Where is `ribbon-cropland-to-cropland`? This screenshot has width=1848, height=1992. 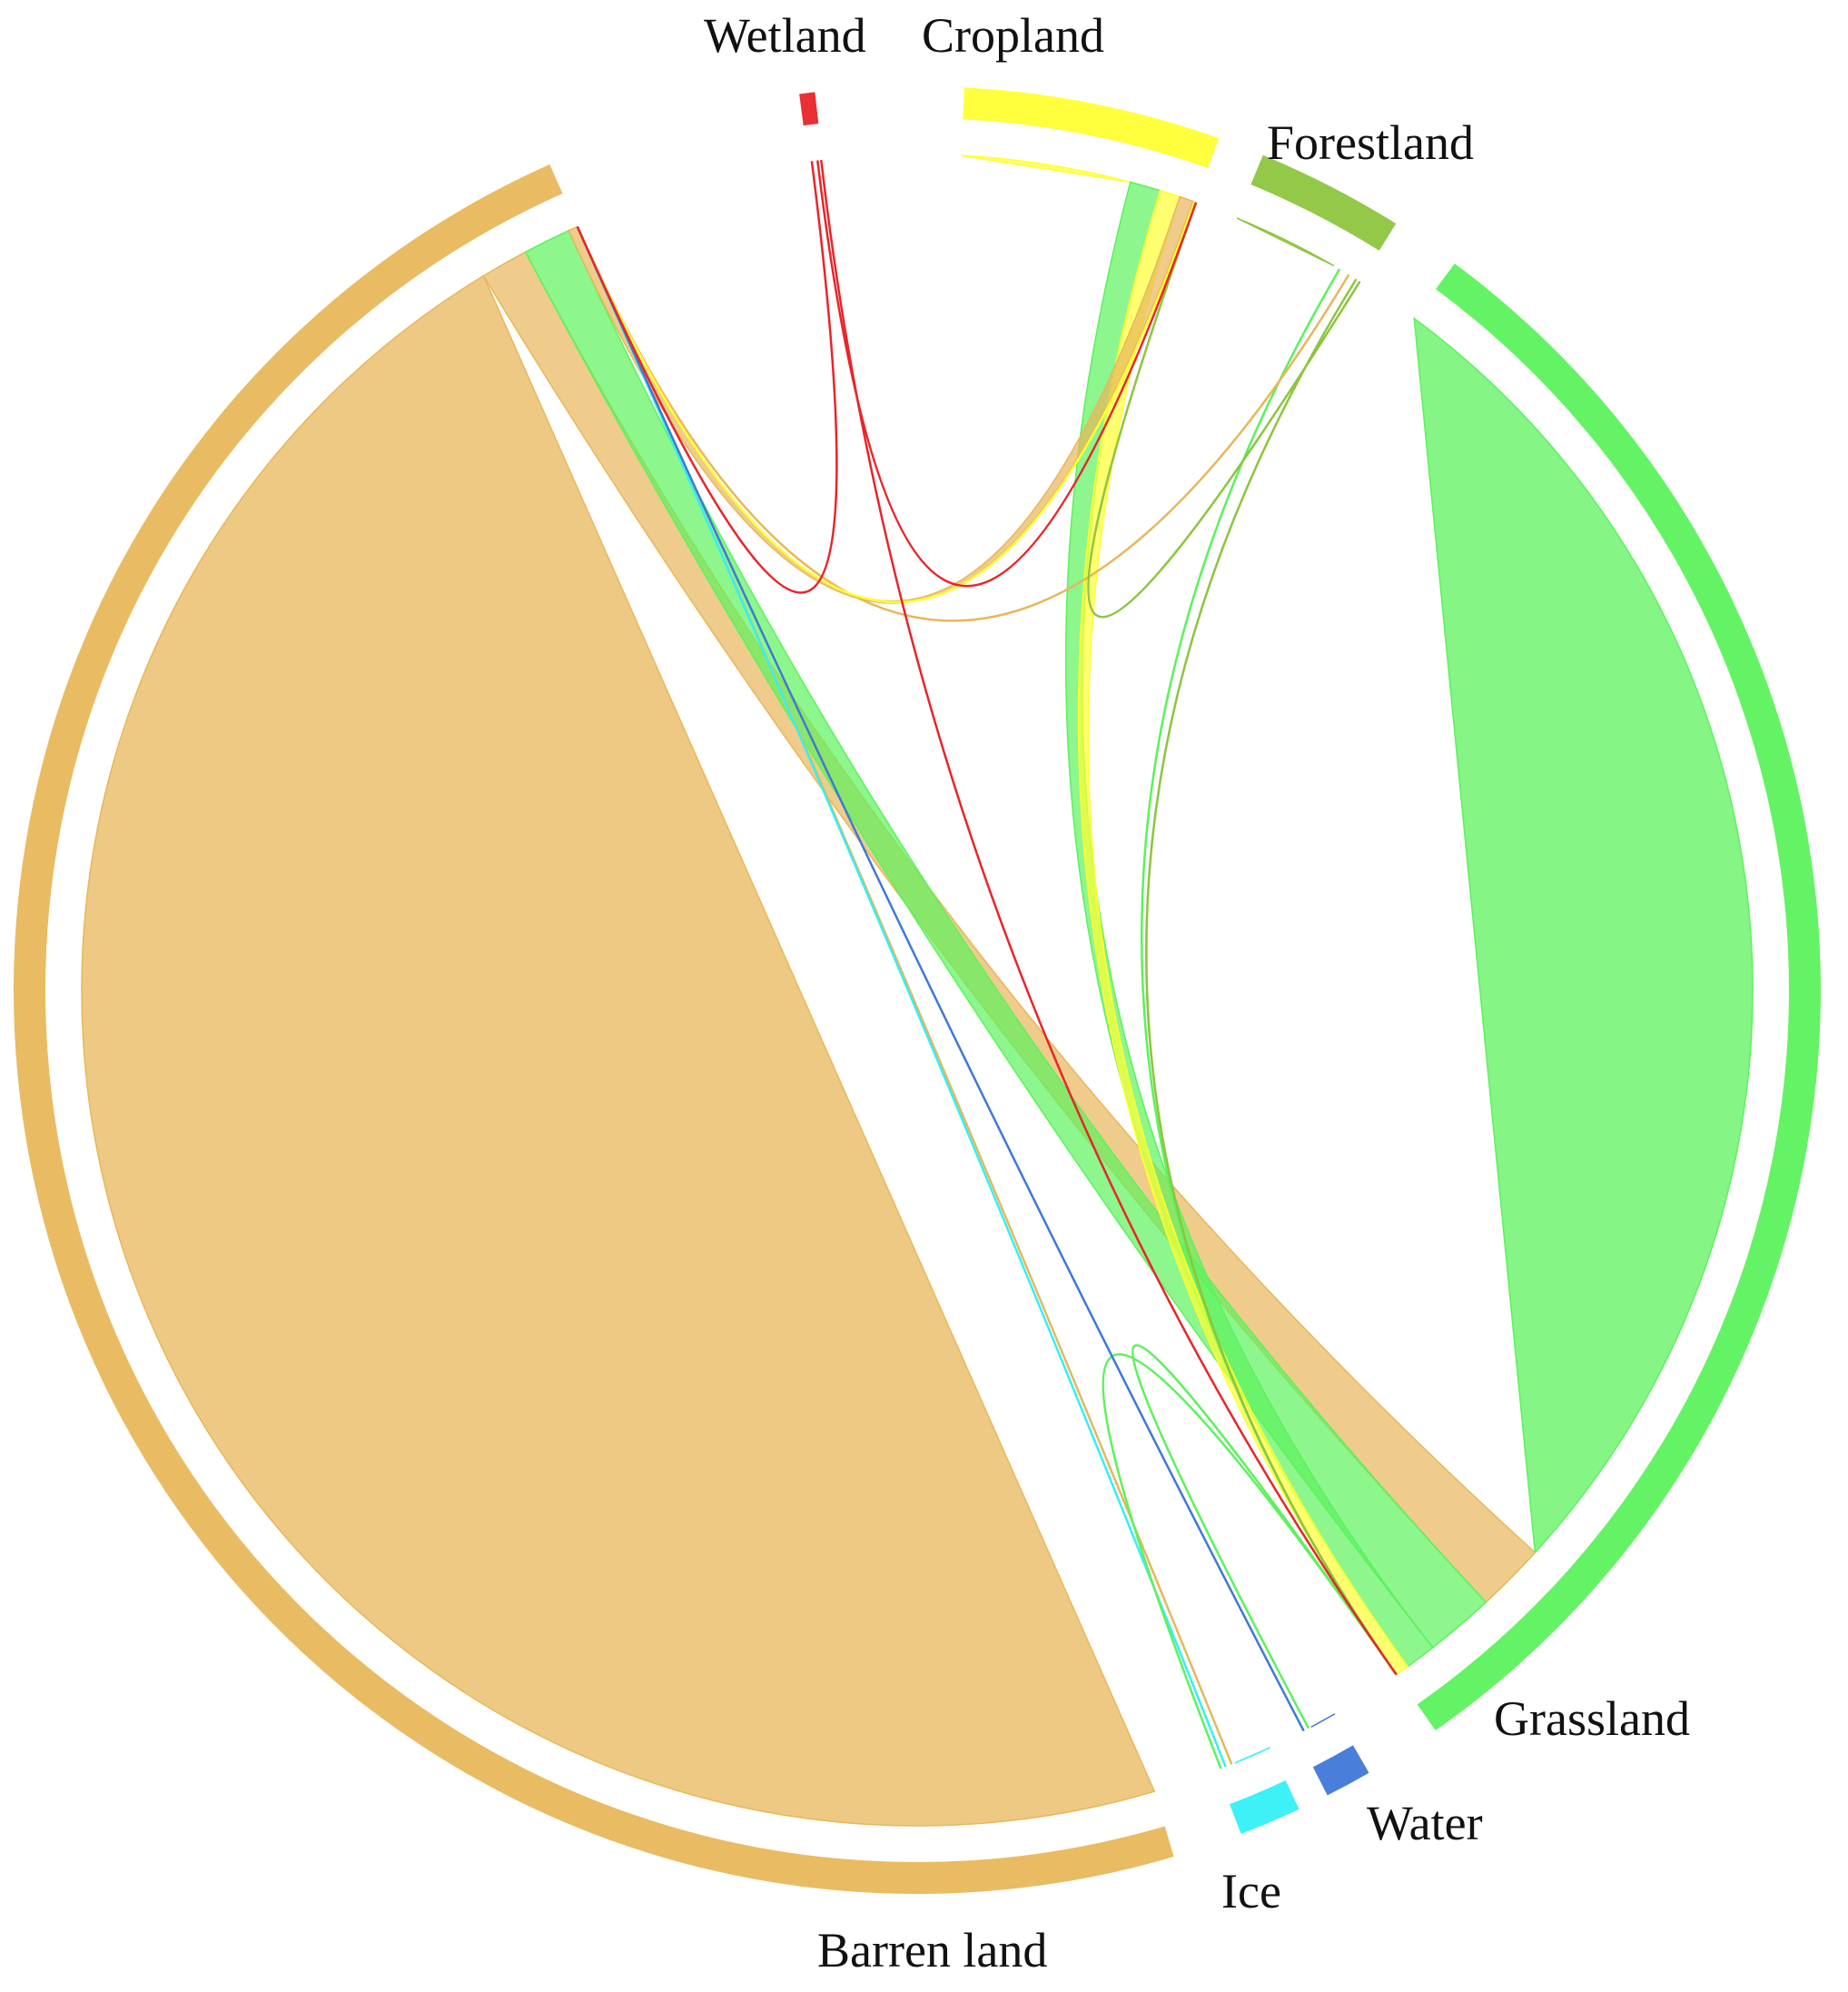
ribbon-cropland-to-cropland is located at coordinates (1046, 168).